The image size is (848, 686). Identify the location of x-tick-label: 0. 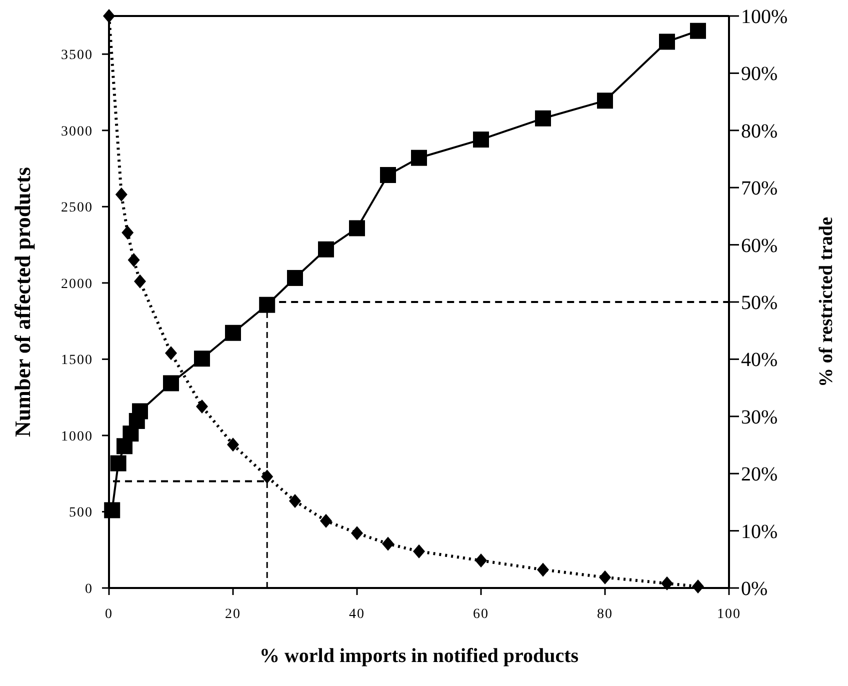
(109, 614).